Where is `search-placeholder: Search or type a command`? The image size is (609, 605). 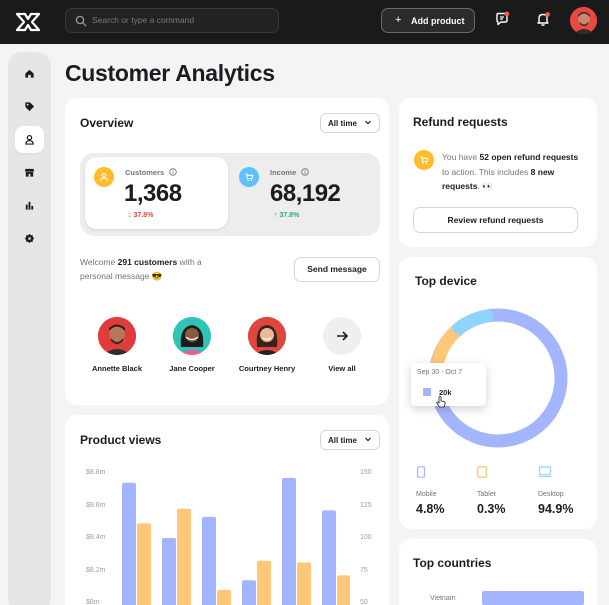
search-placeholder: Search or type a command is located at coordinates (143, 20).